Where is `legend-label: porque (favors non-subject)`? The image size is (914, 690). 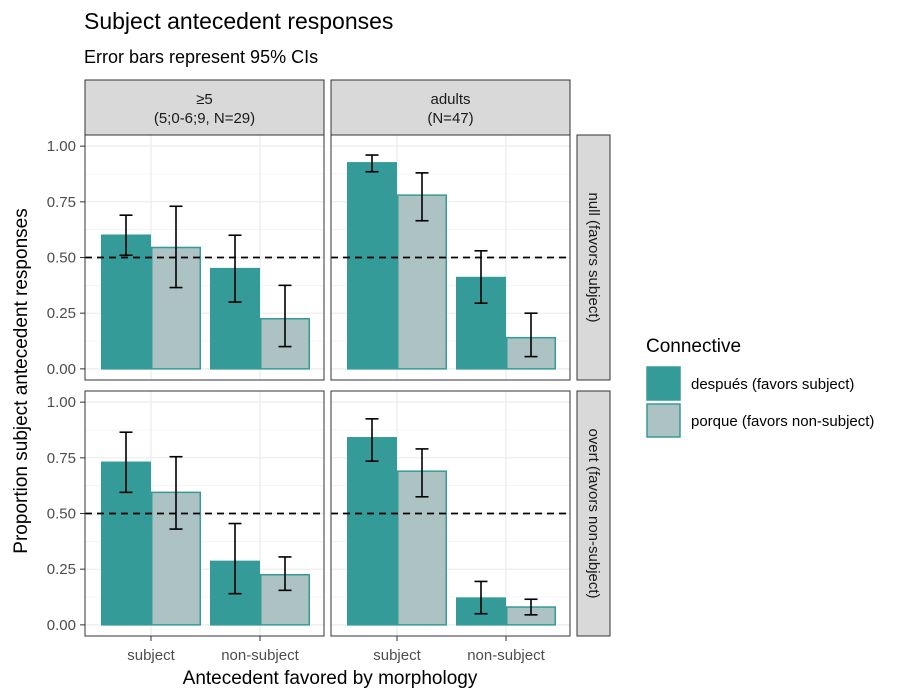
legend-label: porque (favors non-subject) is located at coordinates (782, 421).